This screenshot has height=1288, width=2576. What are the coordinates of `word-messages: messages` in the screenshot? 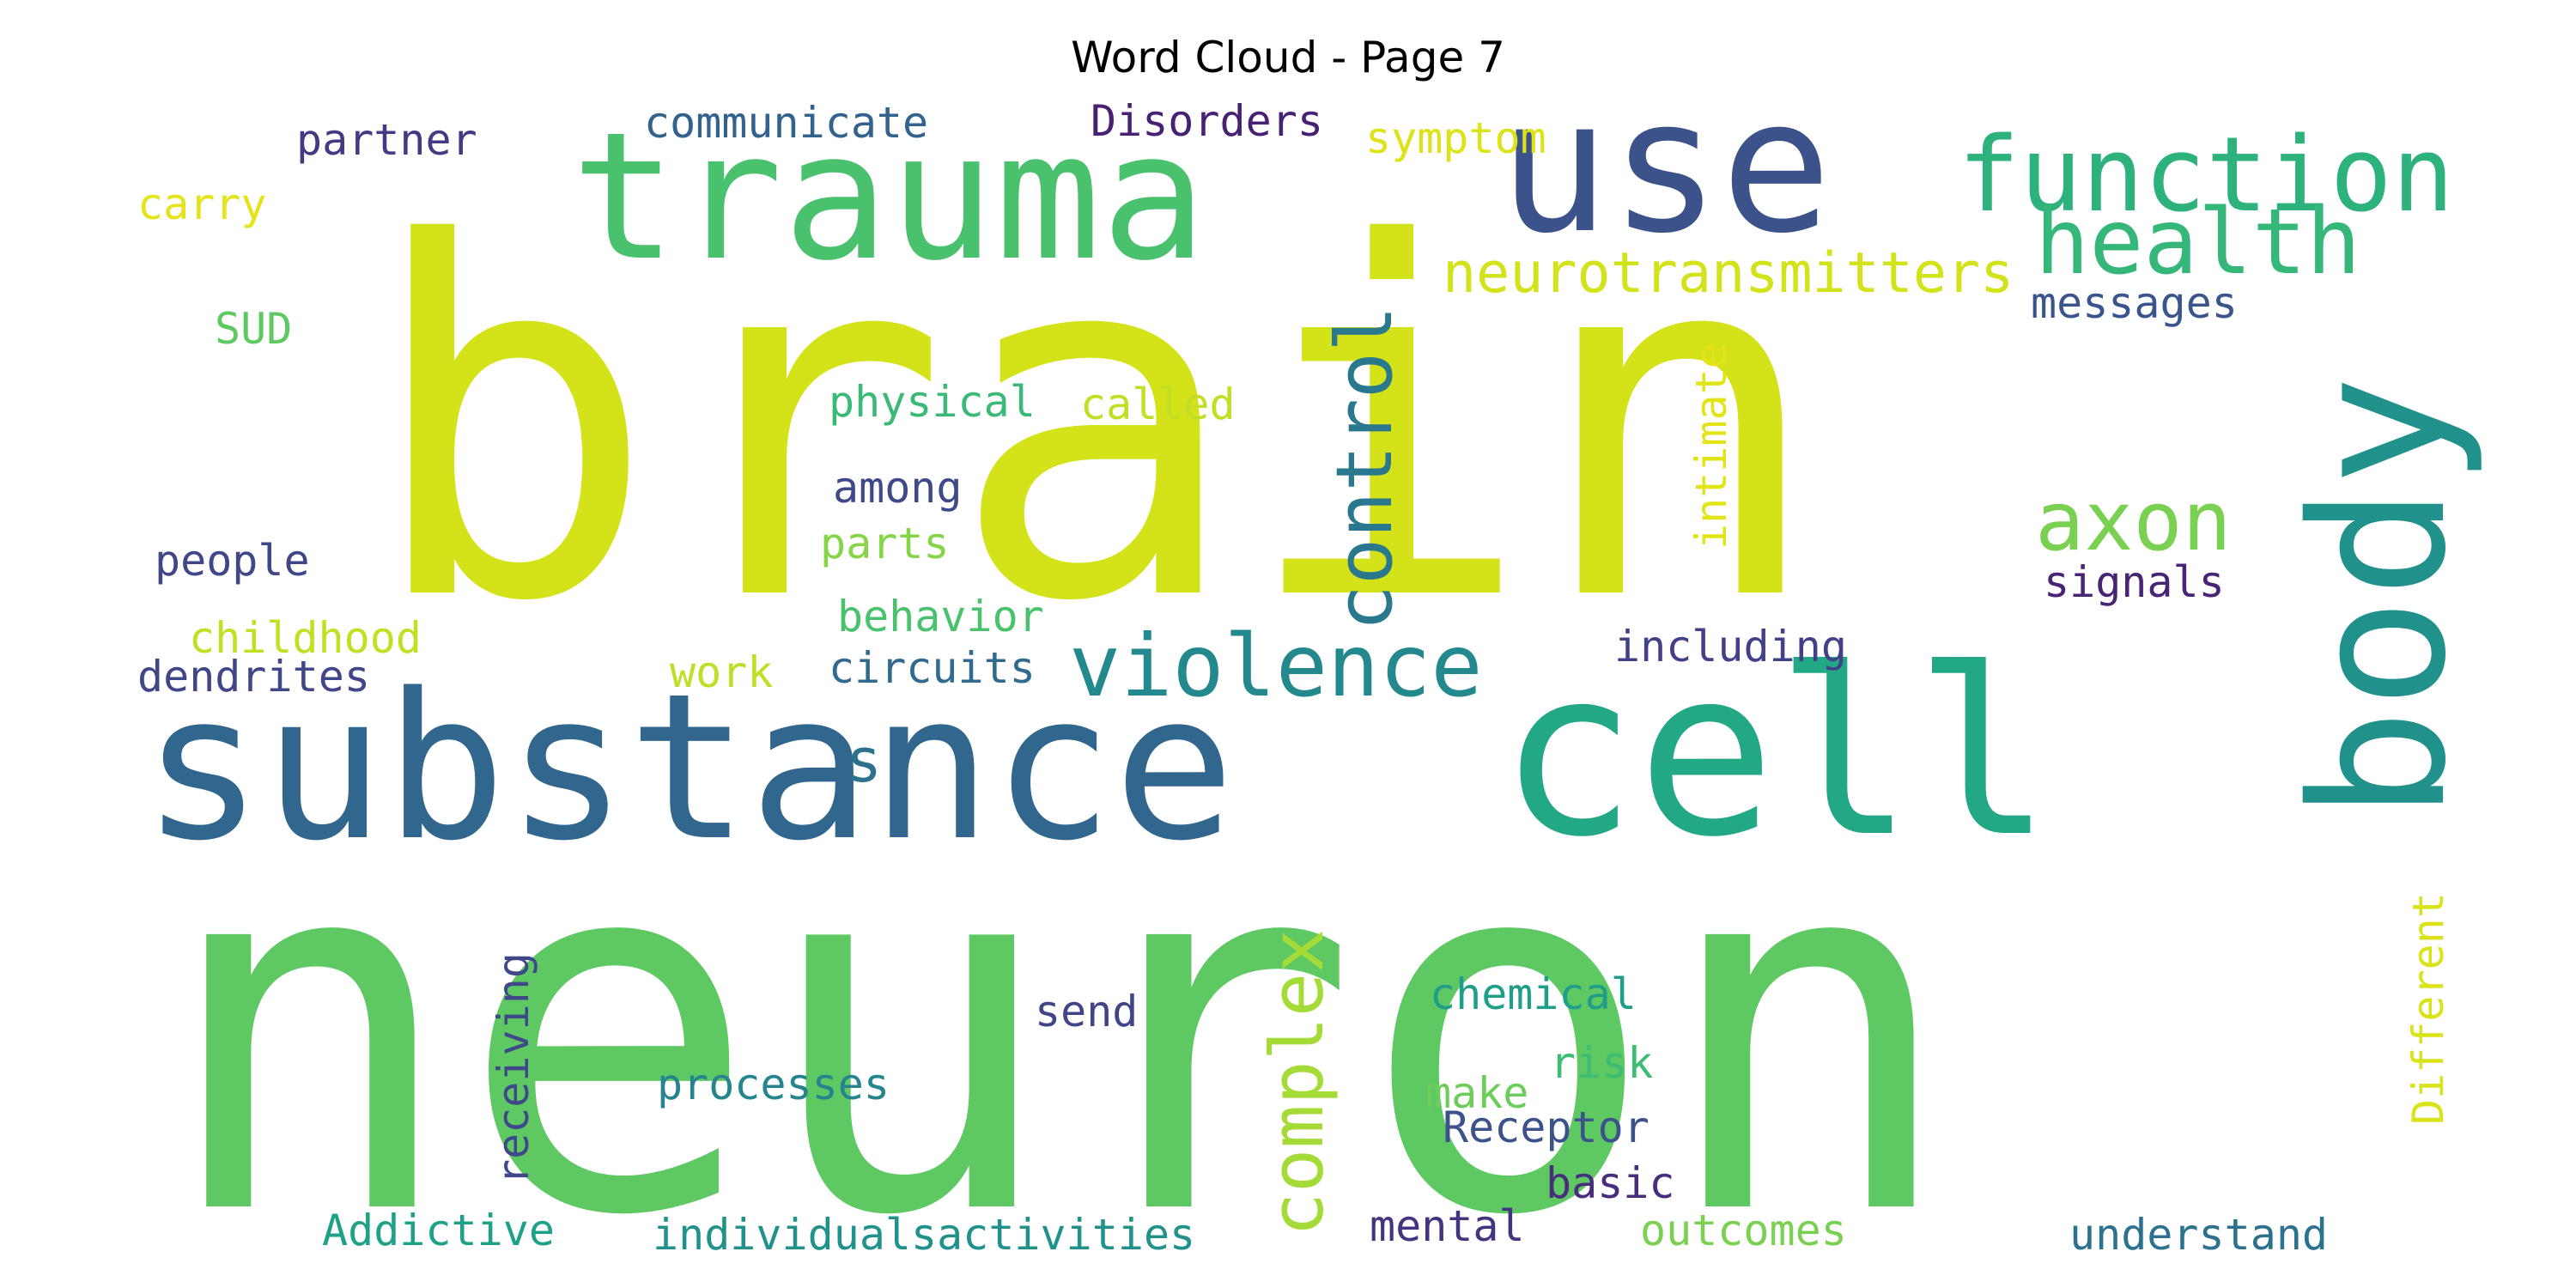 It's located at (2134, 303).